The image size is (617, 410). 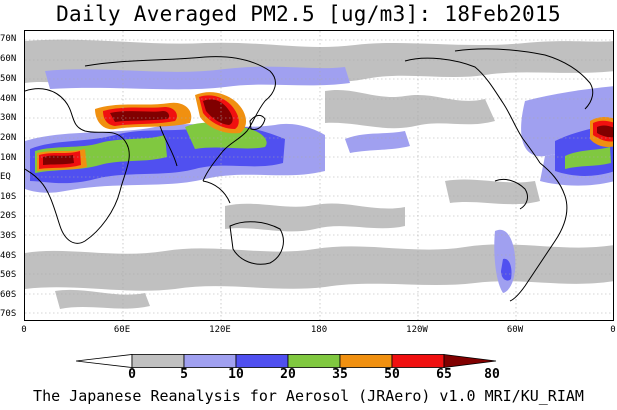 What do you see at coordinates (8, 275) in the screenshot?
I see `lat-label: 50S` at bounding box center [8, 275].